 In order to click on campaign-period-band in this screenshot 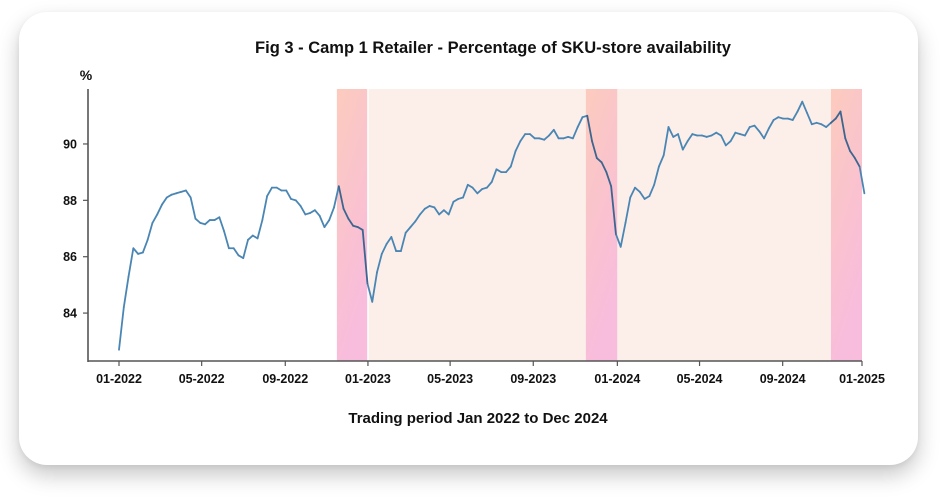, I will do `click(846, 225)`.